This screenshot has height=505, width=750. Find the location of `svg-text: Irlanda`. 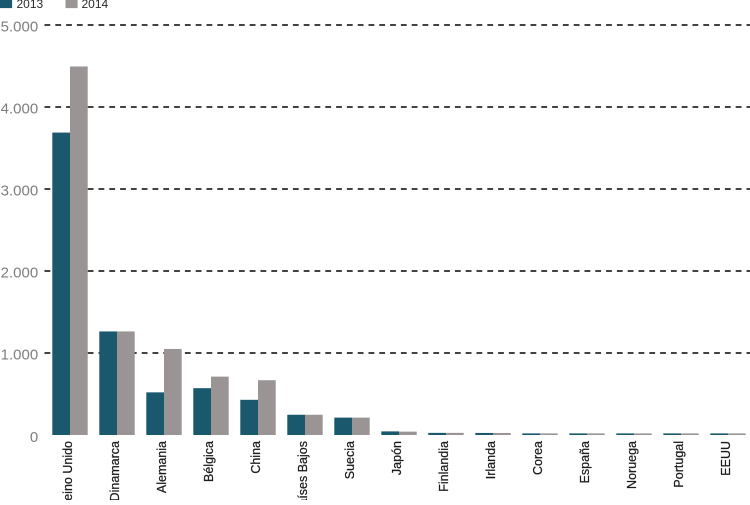

svg-text: Irlanda is located at coordinates (491, 460).